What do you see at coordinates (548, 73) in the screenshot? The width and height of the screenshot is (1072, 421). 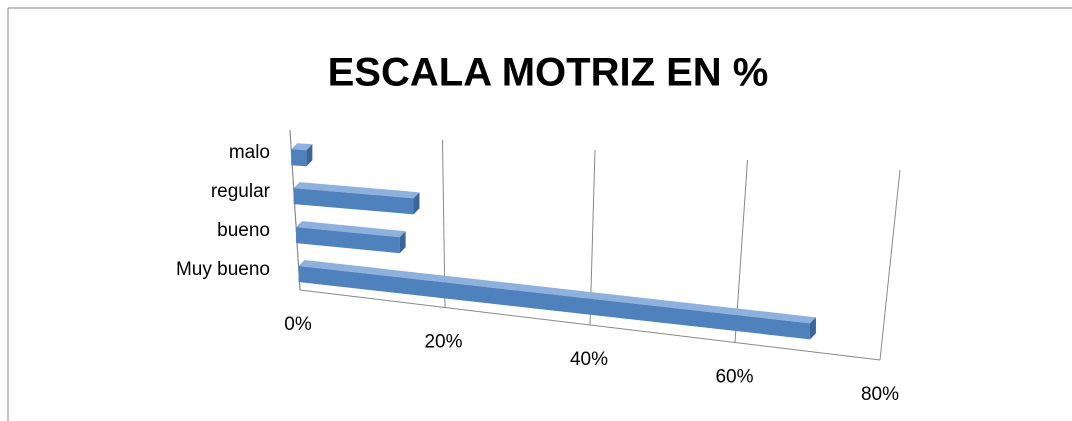 I see `chart-title: ESCALA MOTRIZ EN %` at bounding box center [548, 73].